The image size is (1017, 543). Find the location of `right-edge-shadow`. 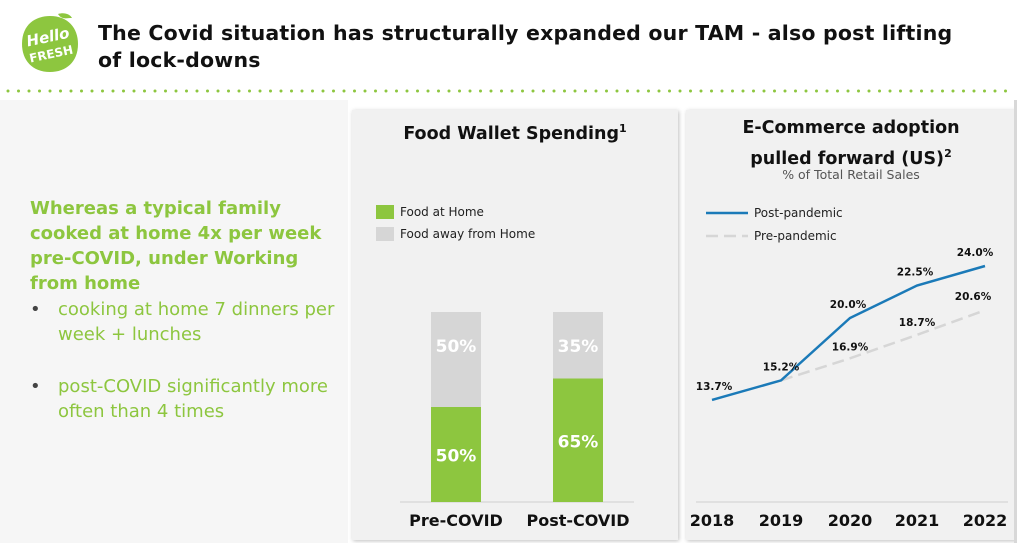

right-edge-shadow is located at coordinates (1015, 321).